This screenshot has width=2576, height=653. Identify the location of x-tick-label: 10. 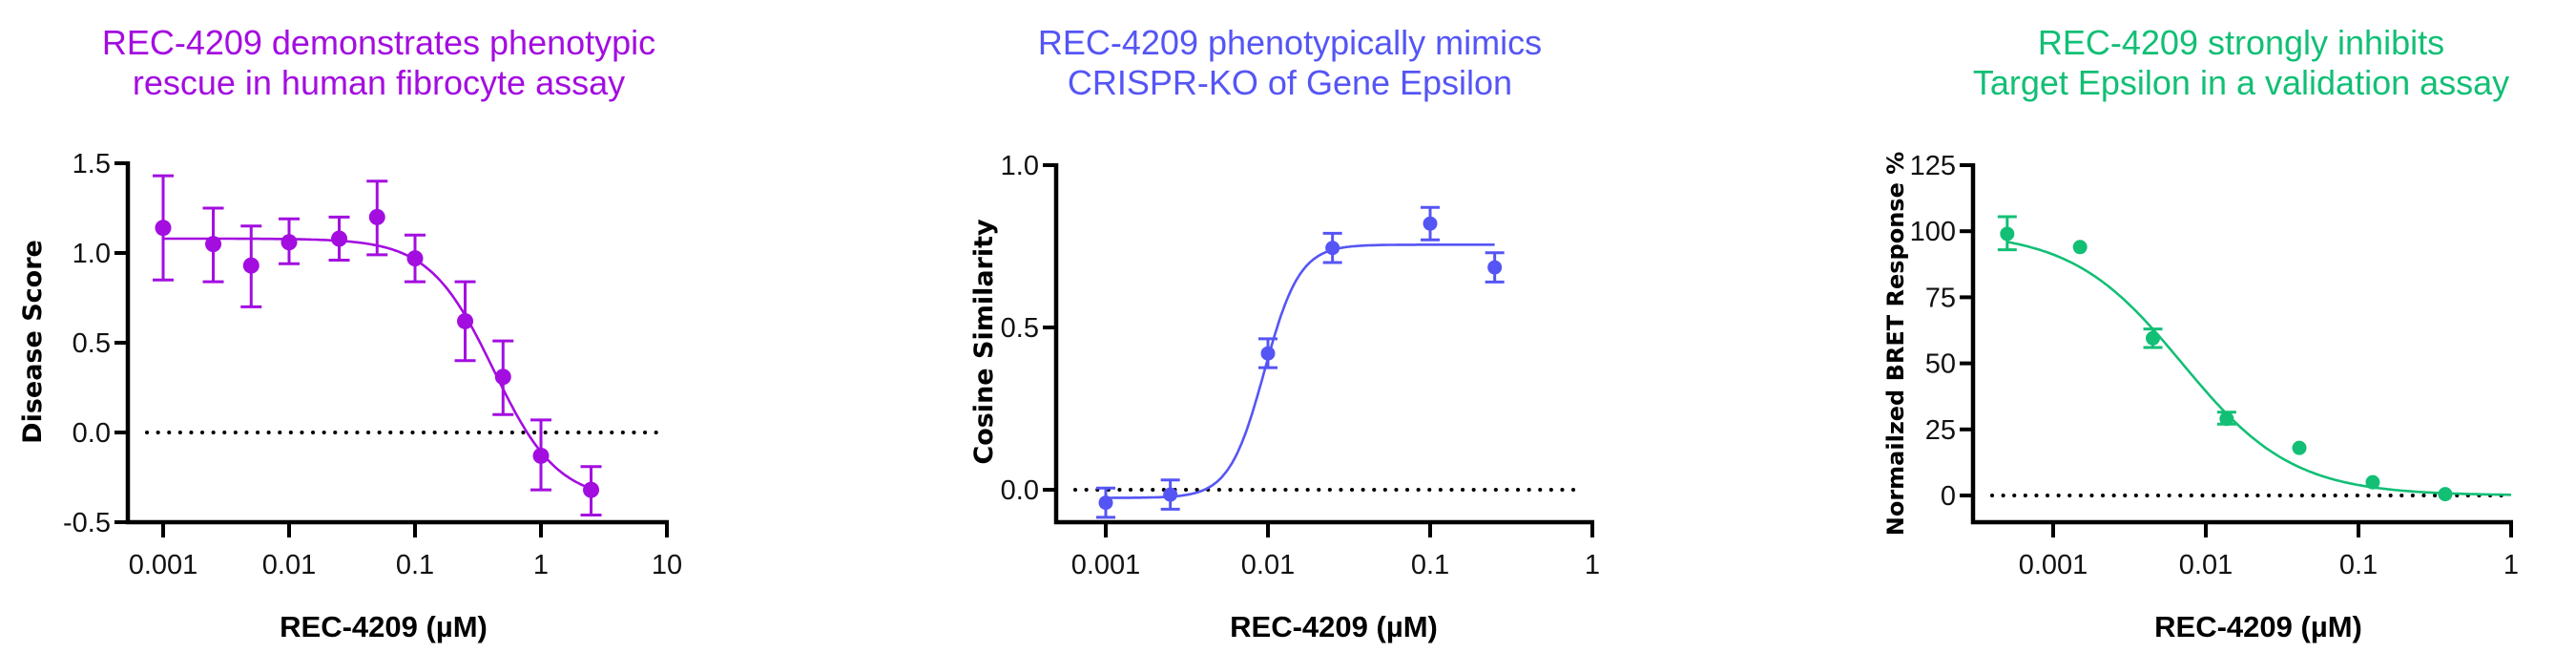
(667, 565).